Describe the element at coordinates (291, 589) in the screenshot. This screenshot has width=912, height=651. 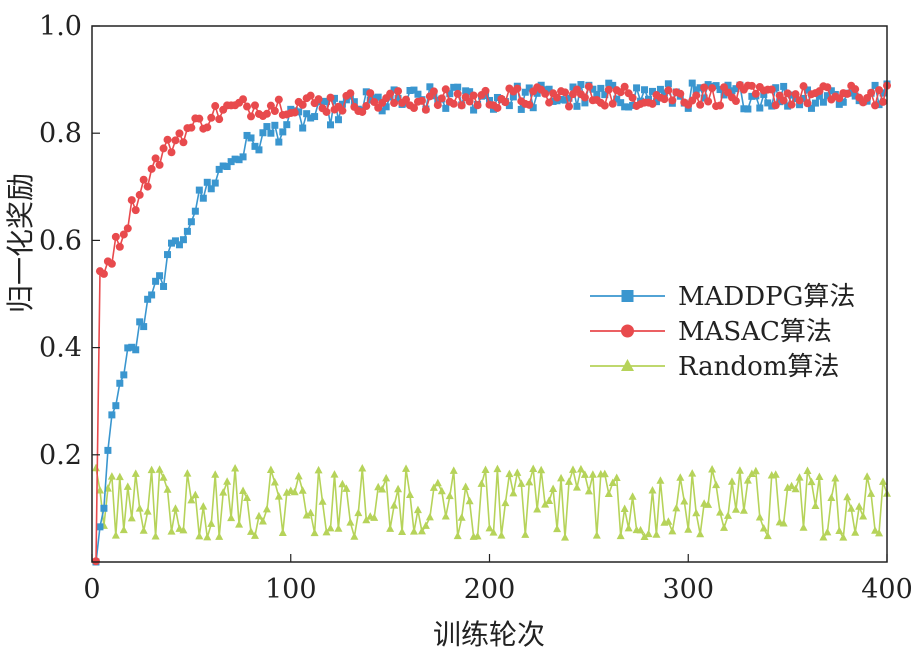
I see `x-tick-label: 100` at that location.